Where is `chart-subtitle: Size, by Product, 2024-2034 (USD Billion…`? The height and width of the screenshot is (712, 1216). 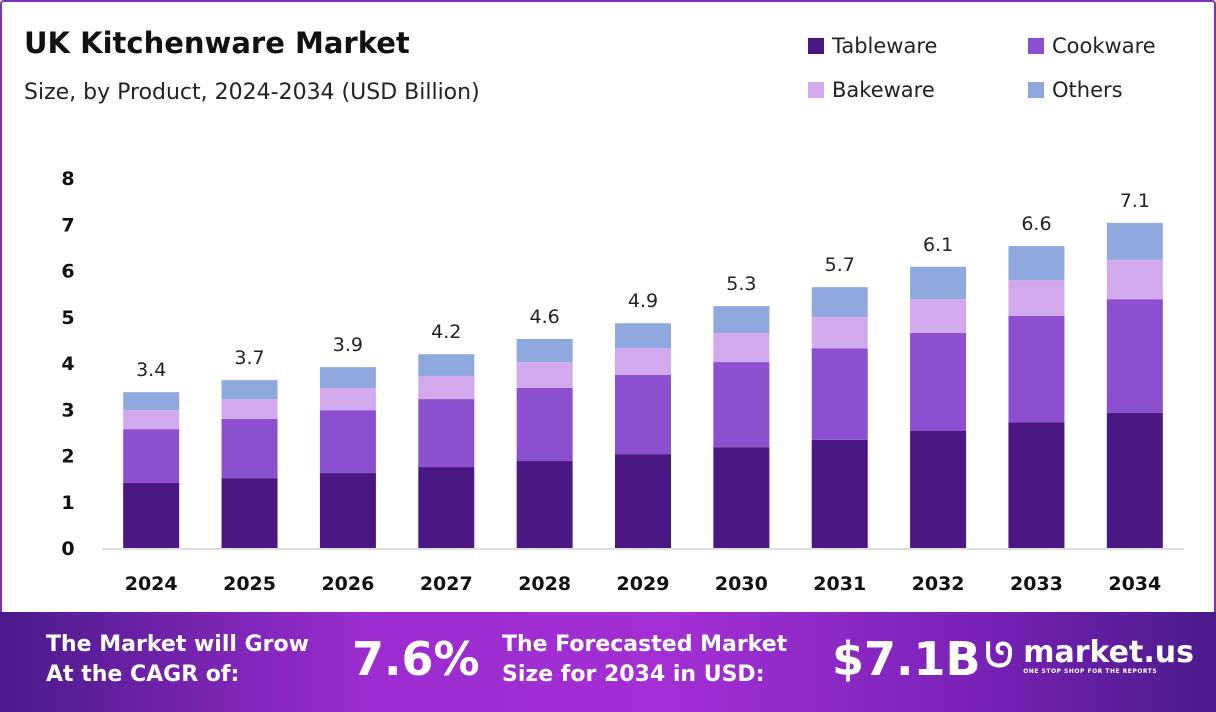
chart-subtitle: Size, by Product, 2024-2034 (USD Billion… is located at coordinates (252, 92).